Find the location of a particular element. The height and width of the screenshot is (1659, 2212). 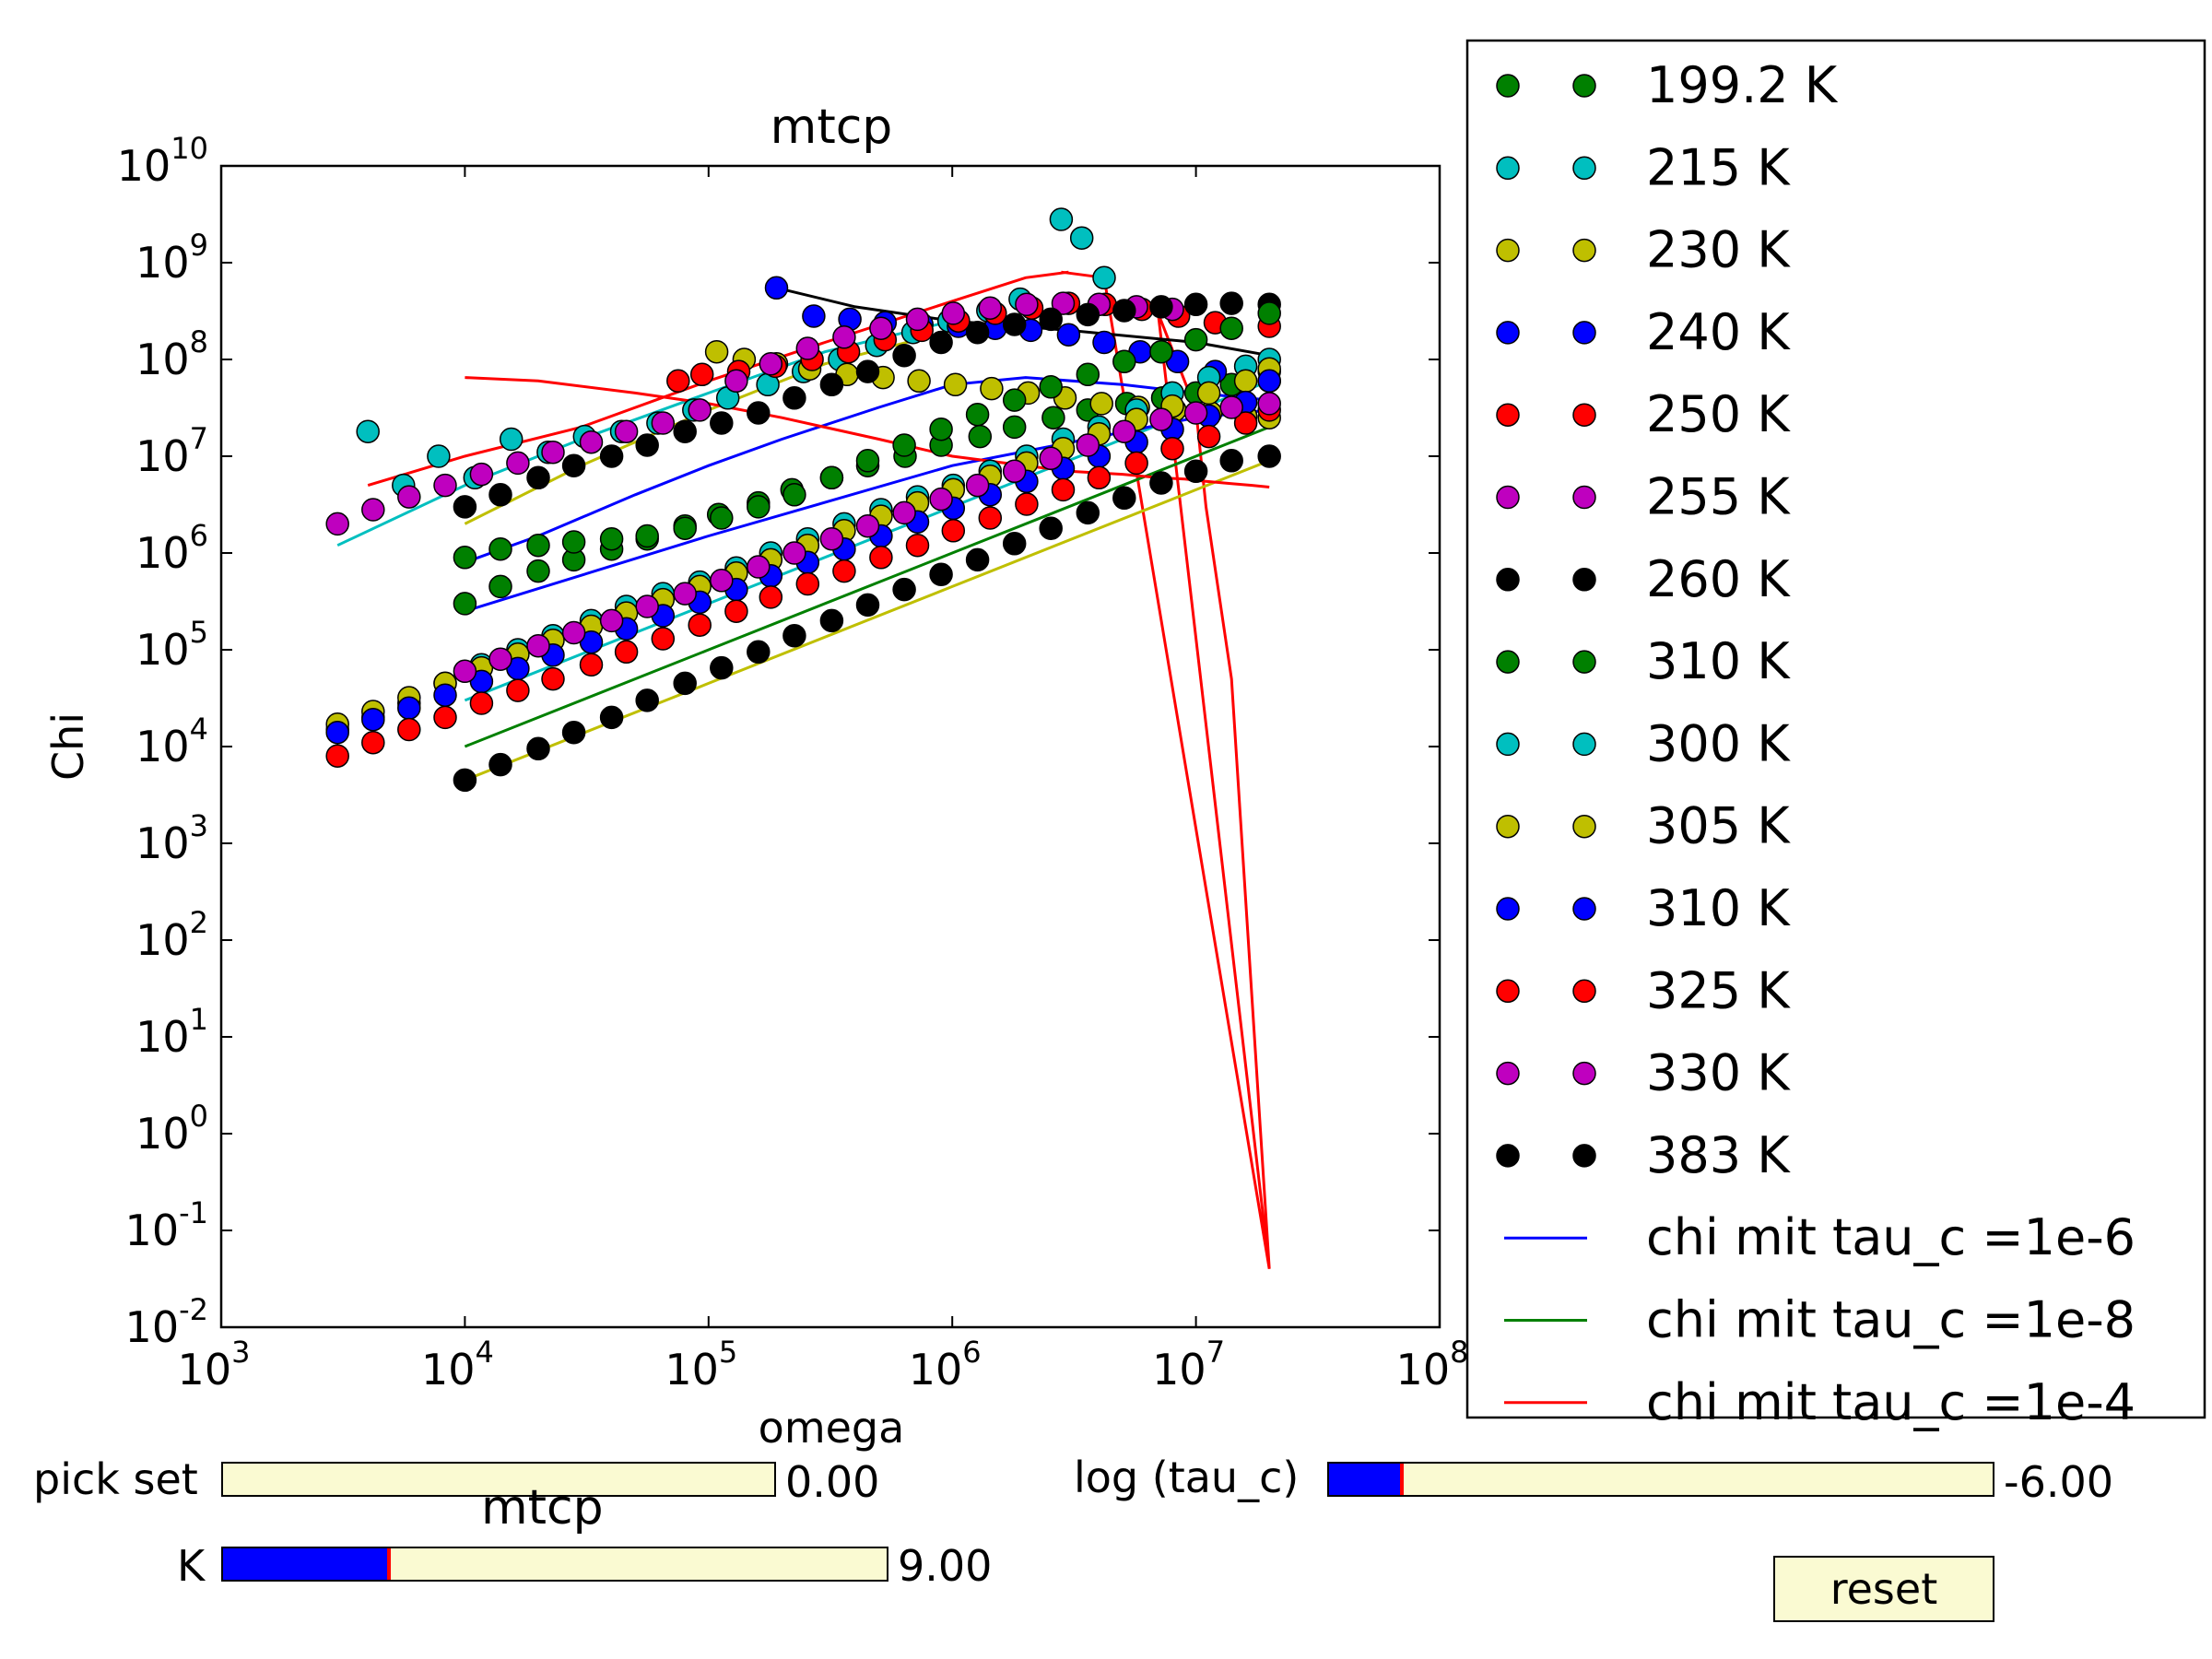

y-tick-label-1: 10⁻¹ is located at coordinates (166, 1225).